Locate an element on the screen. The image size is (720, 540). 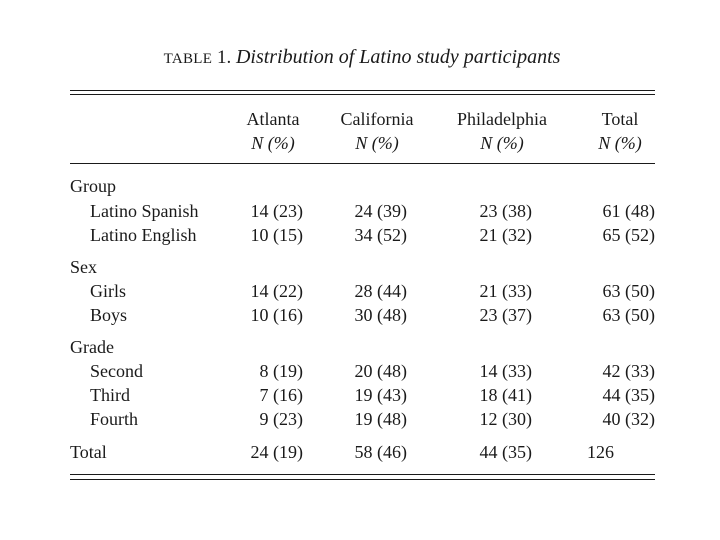
col-header-california: California is located at coordinates (377, 119).